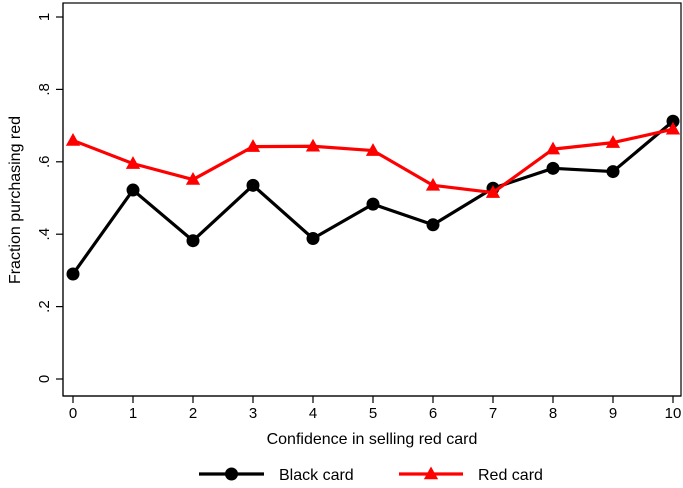  What do you see at coordinates (44, 89) in the screenshot?
I see `y-tick-label: .8` at bounding box center [44, 89].